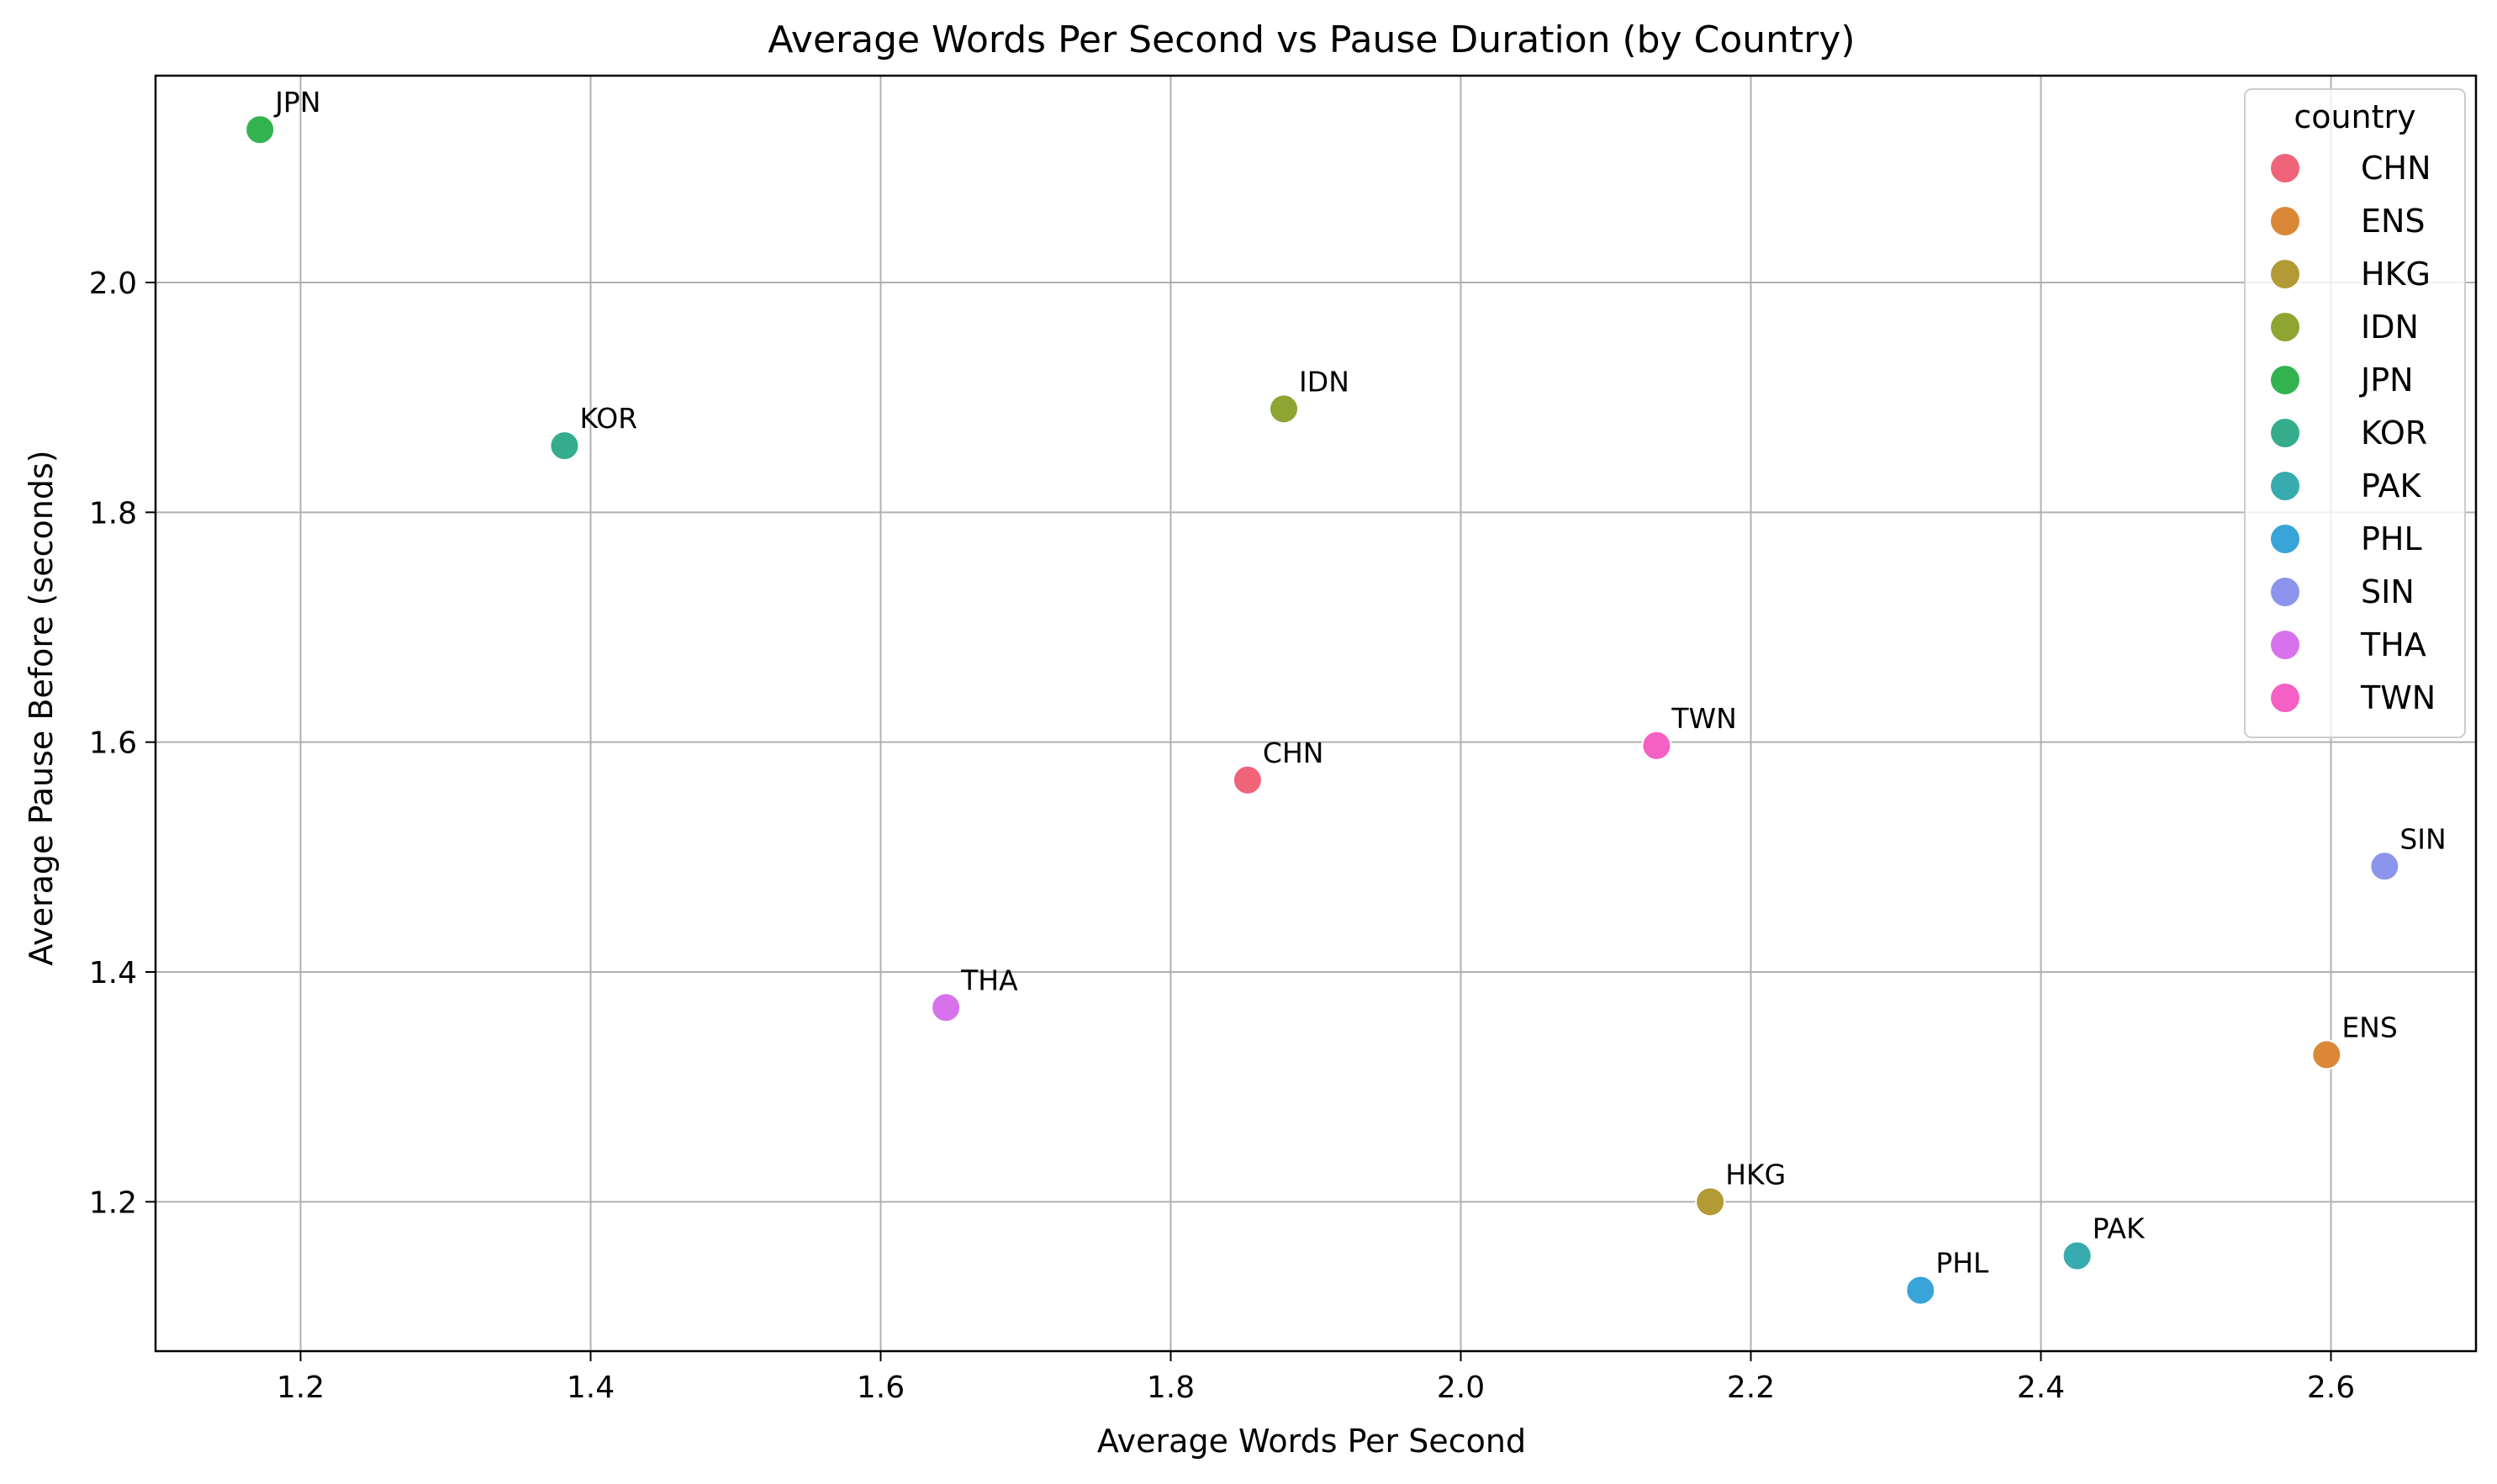 The width and height of the screenshot is (2497, 1484). I want to click on y-tick-label: 1.8, so click(113, 513).